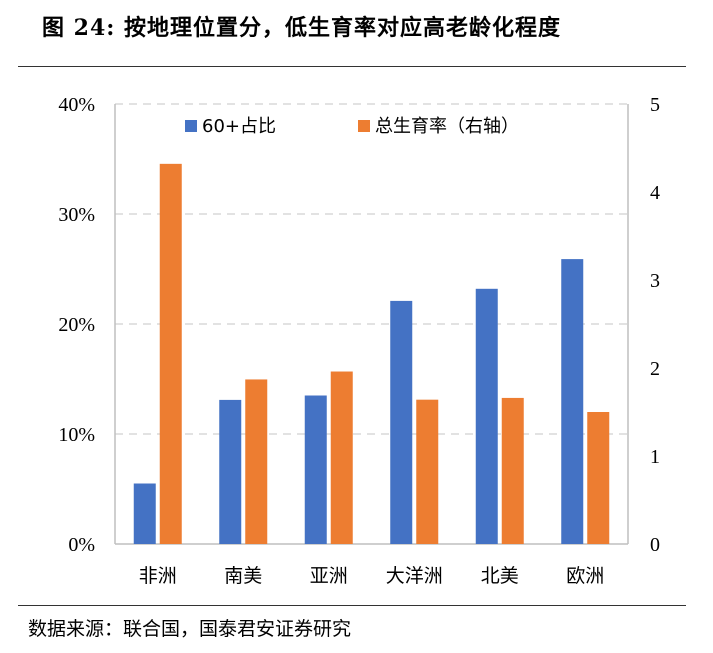  I want to click on x-category-label: 欧洲, so click(585, 576).